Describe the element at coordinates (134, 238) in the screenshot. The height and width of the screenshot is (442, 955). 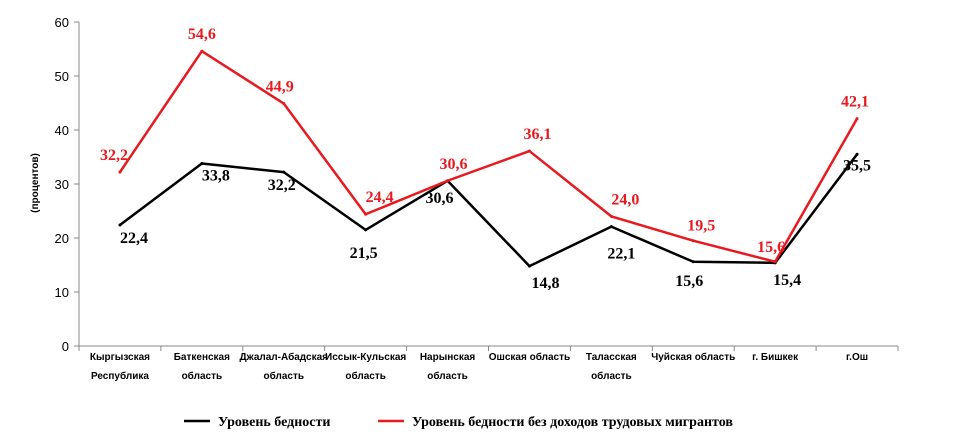
I see `data-label: 22,4` at that location.